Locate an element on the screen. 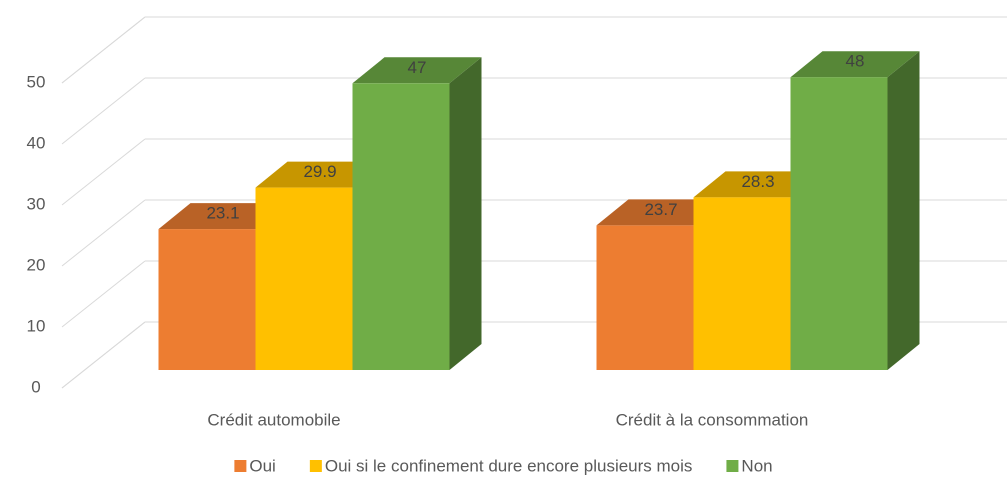 The width and height of the screenshot is (1007, 482). y-tick-label: 20 is located at coordinates (36, 264).